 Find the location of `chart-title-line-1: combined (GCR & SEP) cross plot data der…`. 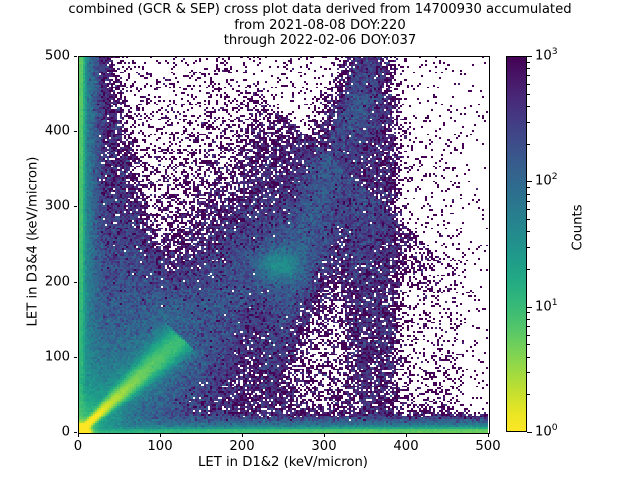

chart-title-line-1: combined (GCR & SEP) cross plot data der… is located at coordinates (320, 9).